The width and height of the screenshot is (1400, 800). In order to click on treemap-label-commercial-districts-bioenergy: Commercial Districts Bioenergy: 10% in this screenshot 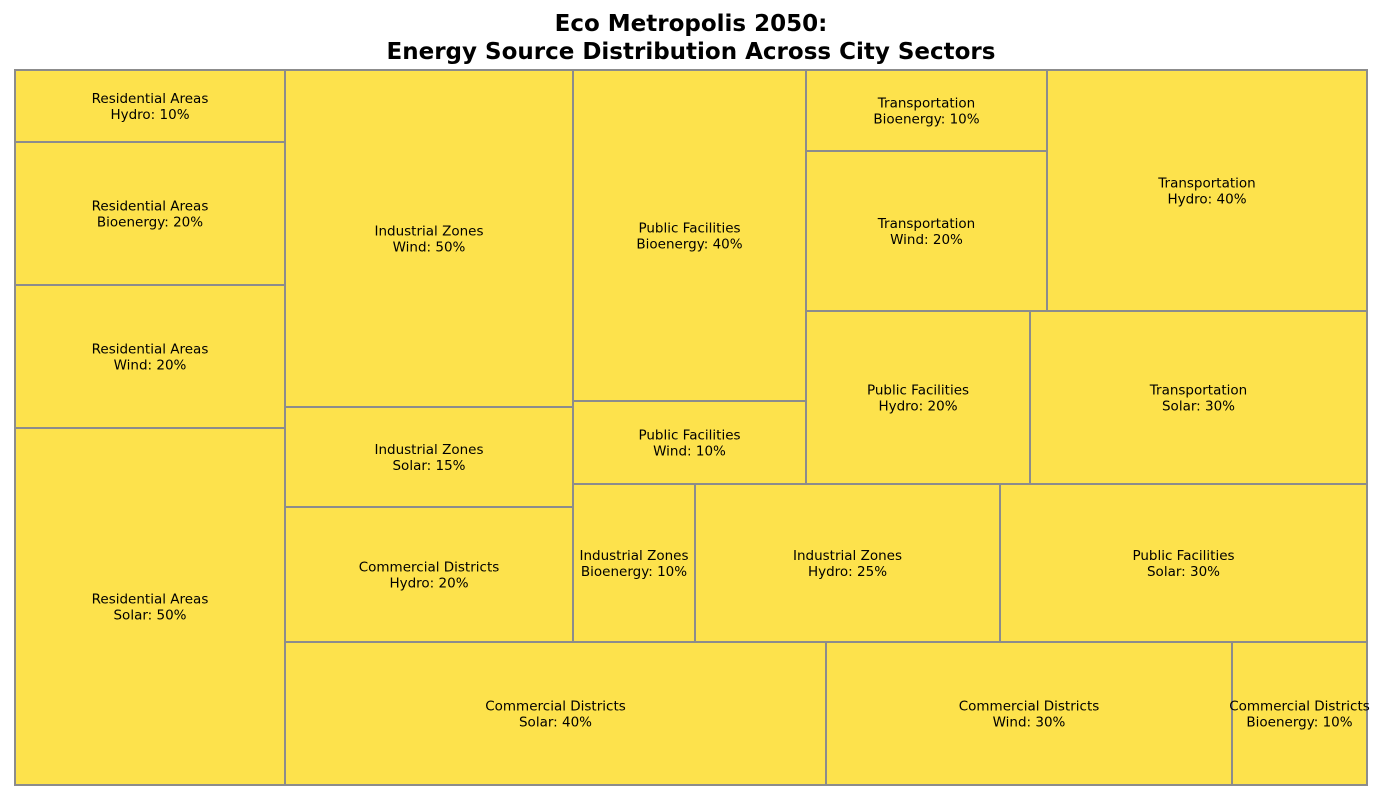, I will do `click(1299, 715)`.